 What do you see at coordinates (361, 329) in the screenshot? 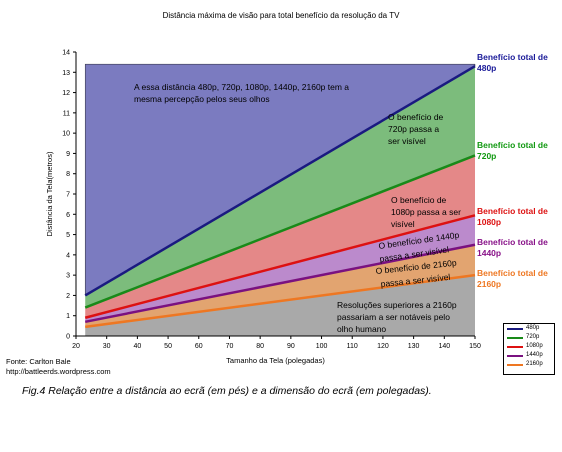
I see `annotation-bottom-region: olho humano` at bounding box center [361, 329].